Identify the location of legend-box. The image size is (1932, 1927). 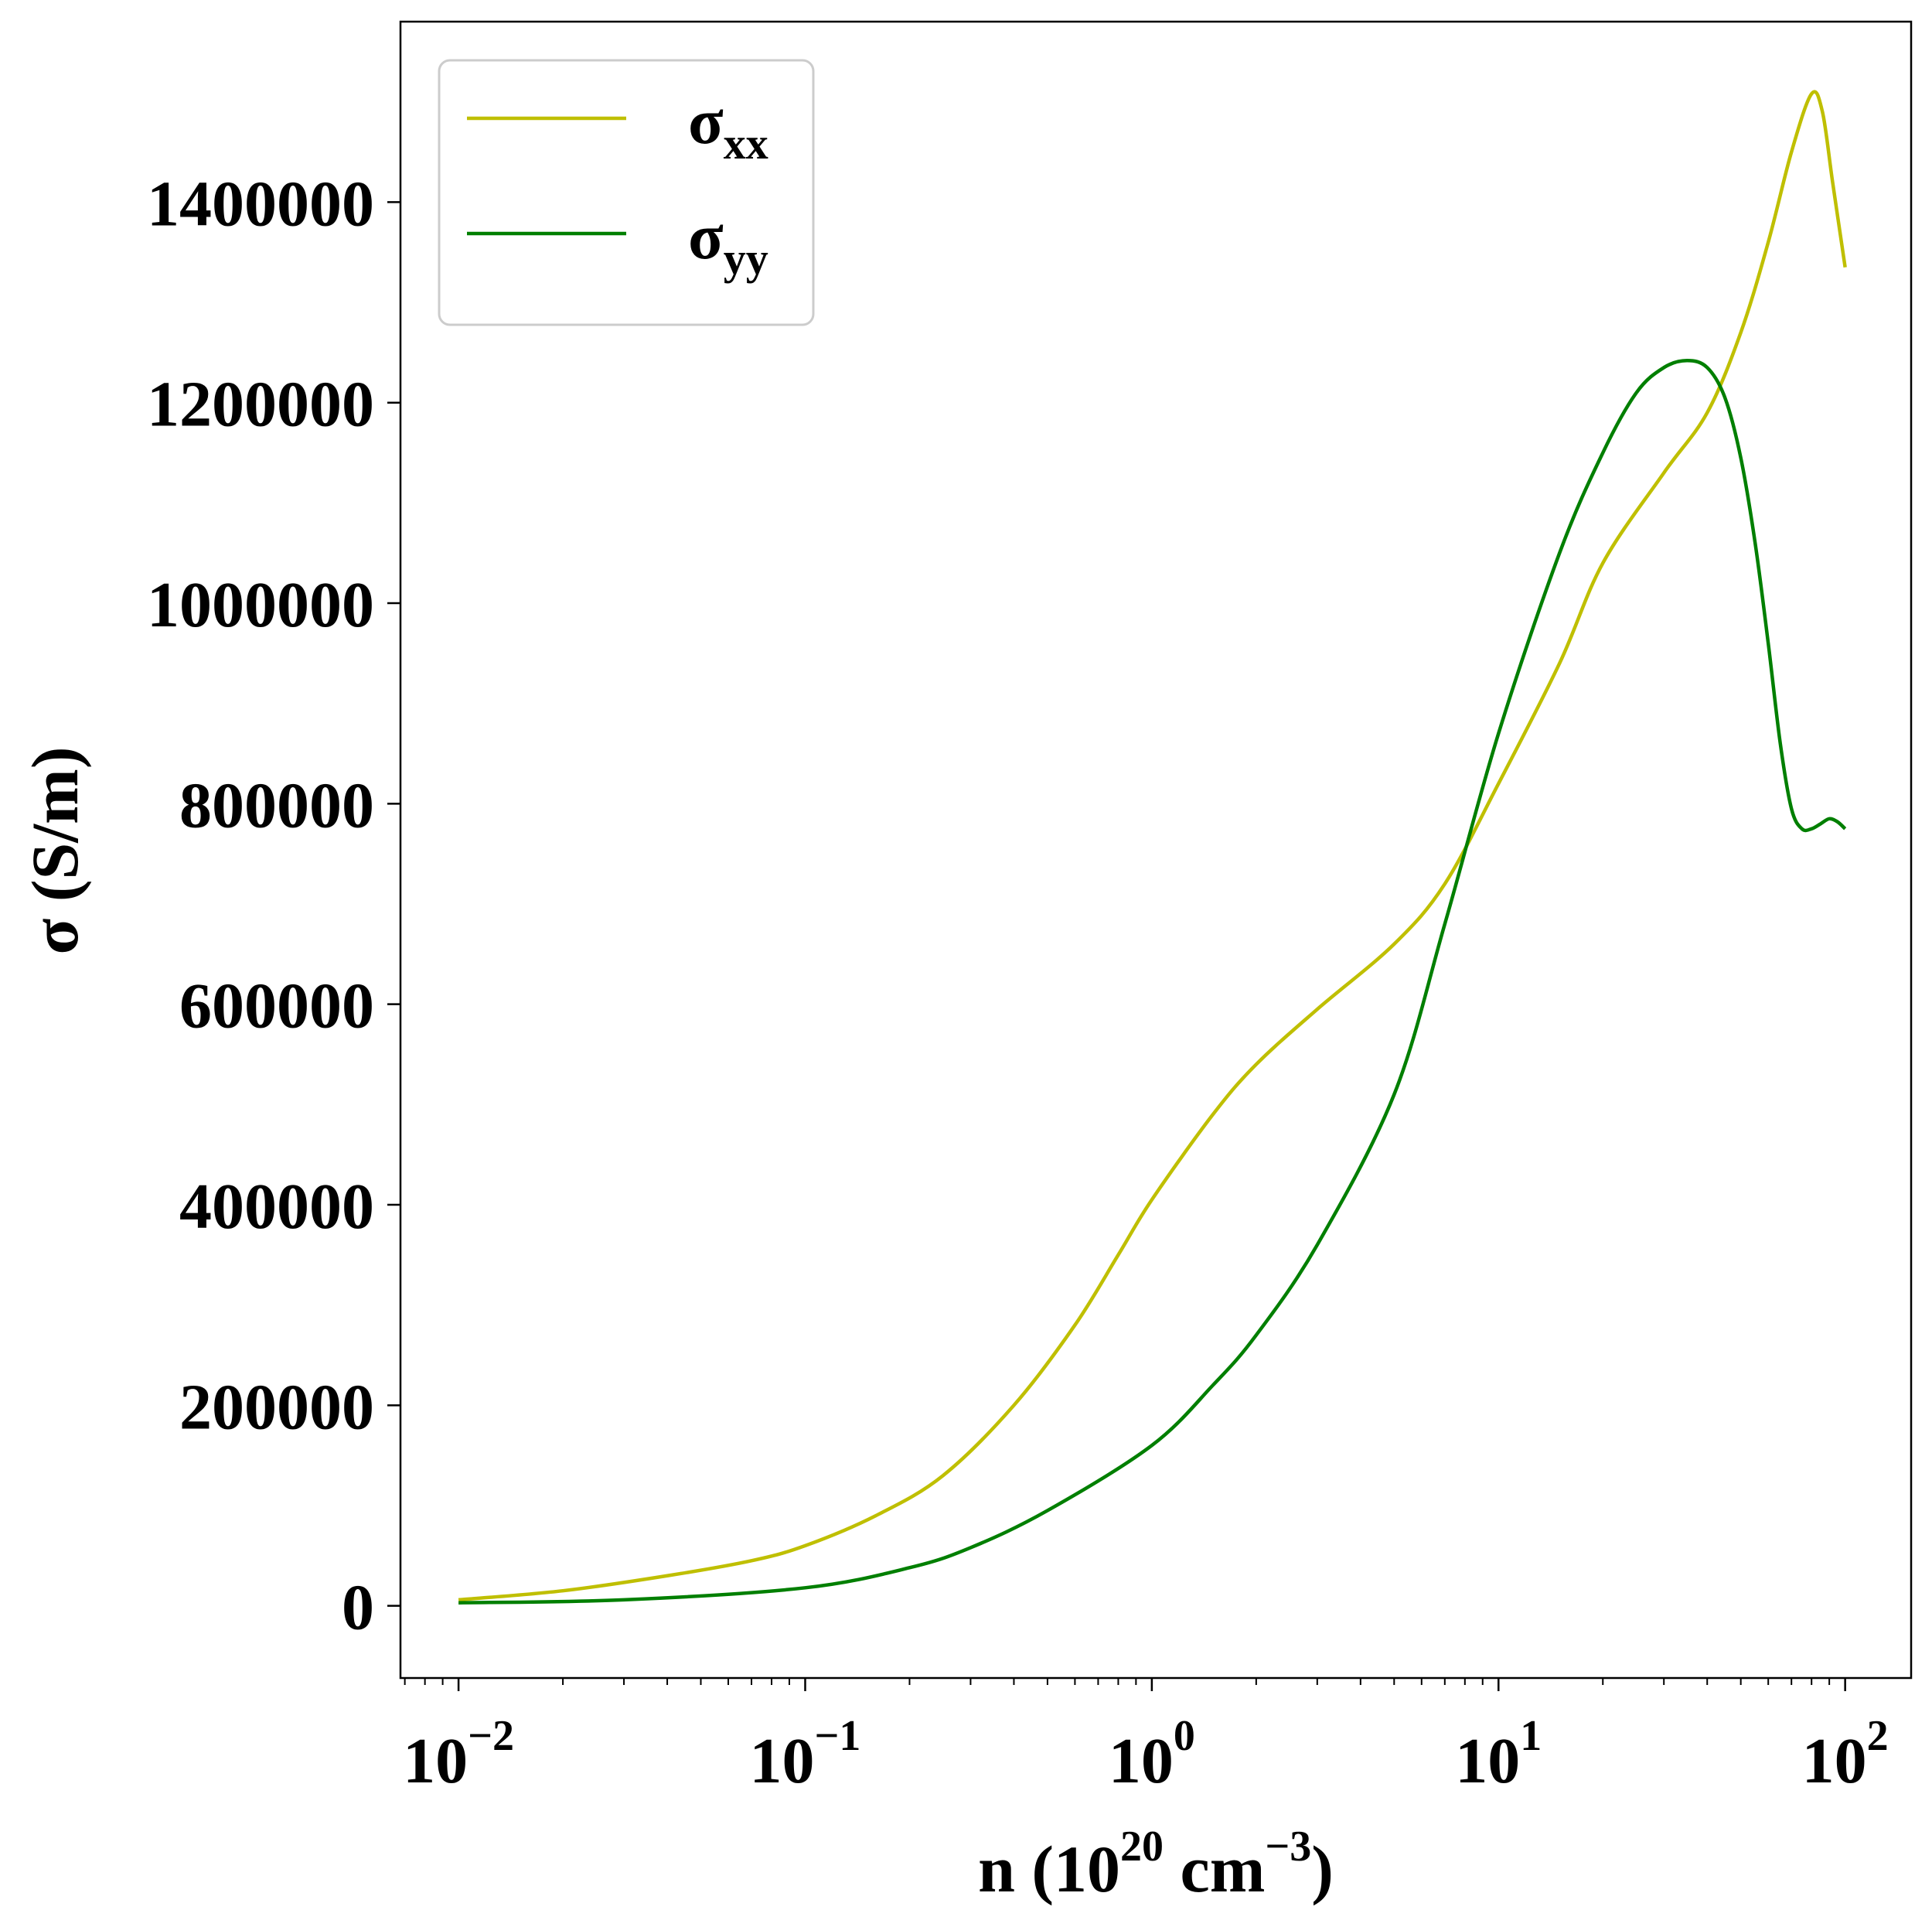
(626, 192).